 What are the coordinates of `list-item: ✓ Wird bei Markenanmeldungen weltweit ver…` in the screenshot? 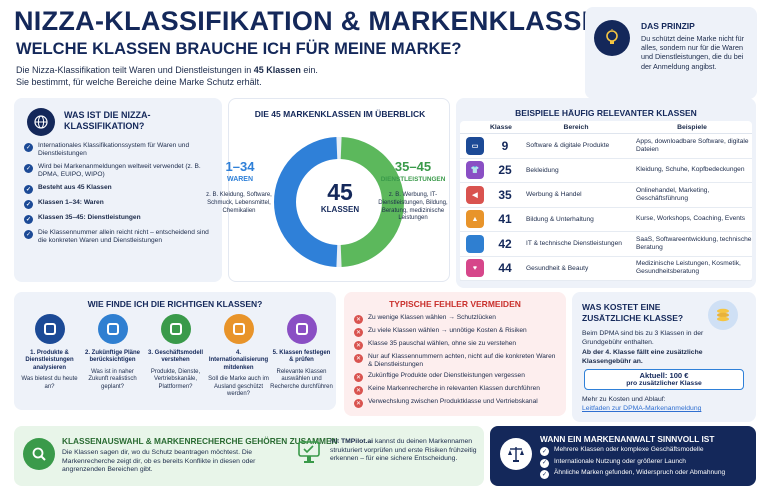 It's located at (112, 170).